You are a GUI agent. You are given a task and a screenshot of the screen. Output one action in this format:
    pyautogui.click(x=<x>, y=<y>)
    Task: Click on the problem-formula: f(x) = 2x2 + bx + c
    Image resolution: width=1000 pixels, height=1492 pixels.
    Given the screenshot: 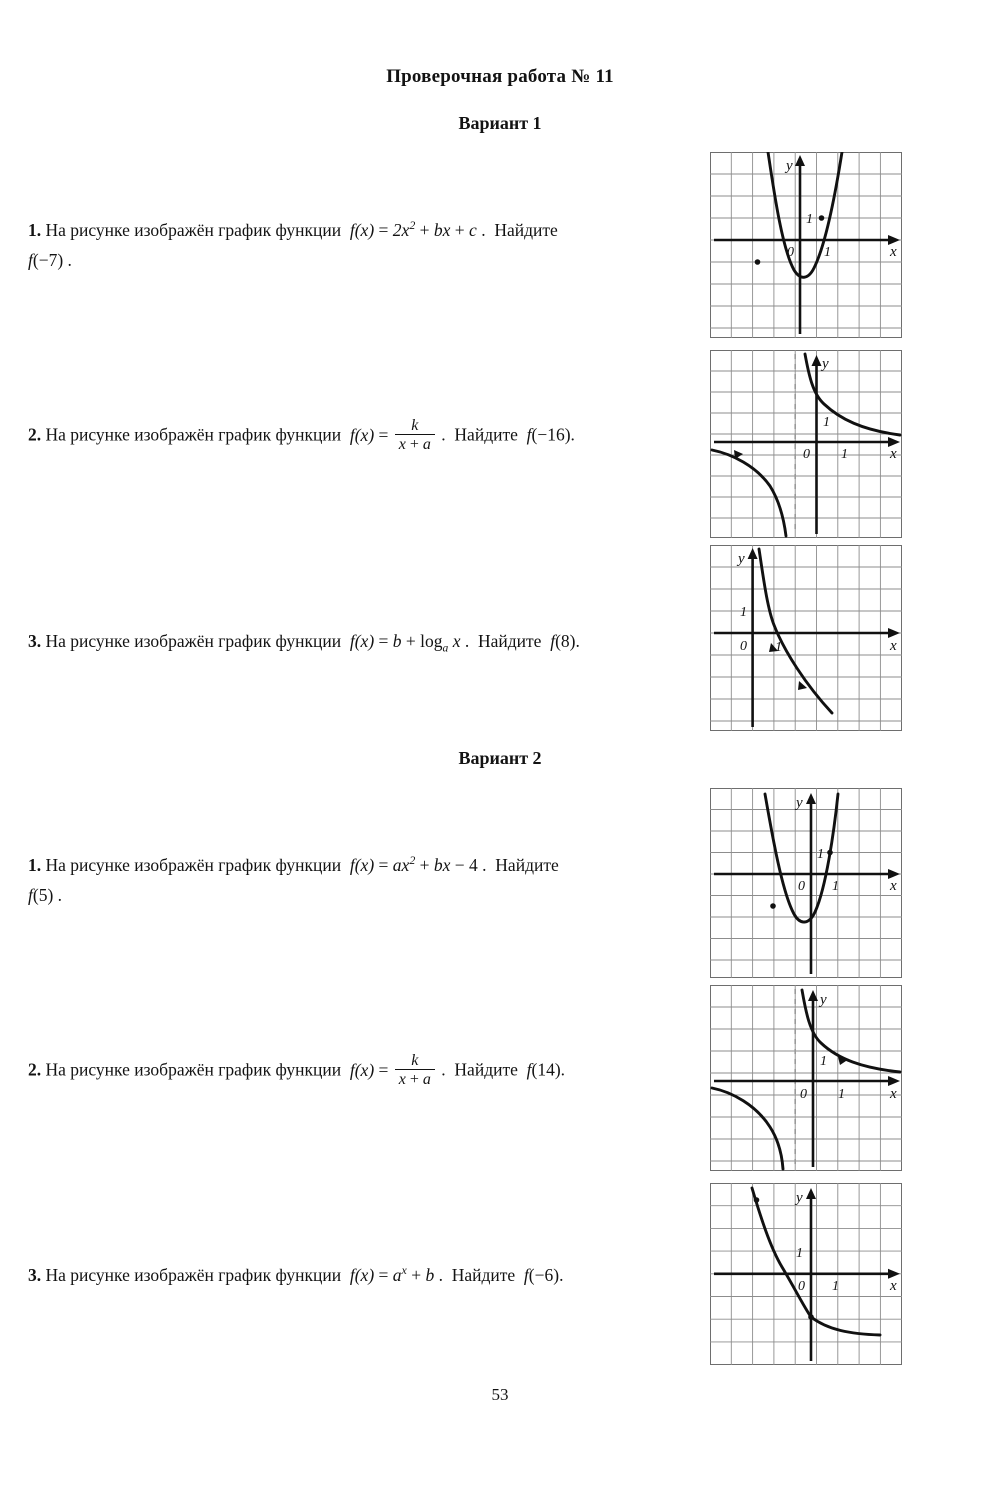 What is the action you would take?
    pyautogui.click(x=413, y=229)
    